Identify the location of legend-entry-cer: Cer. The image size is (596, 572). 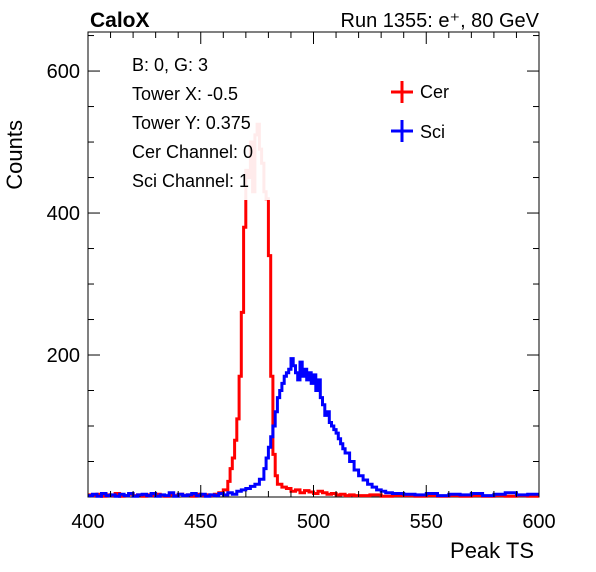
(420, 92).